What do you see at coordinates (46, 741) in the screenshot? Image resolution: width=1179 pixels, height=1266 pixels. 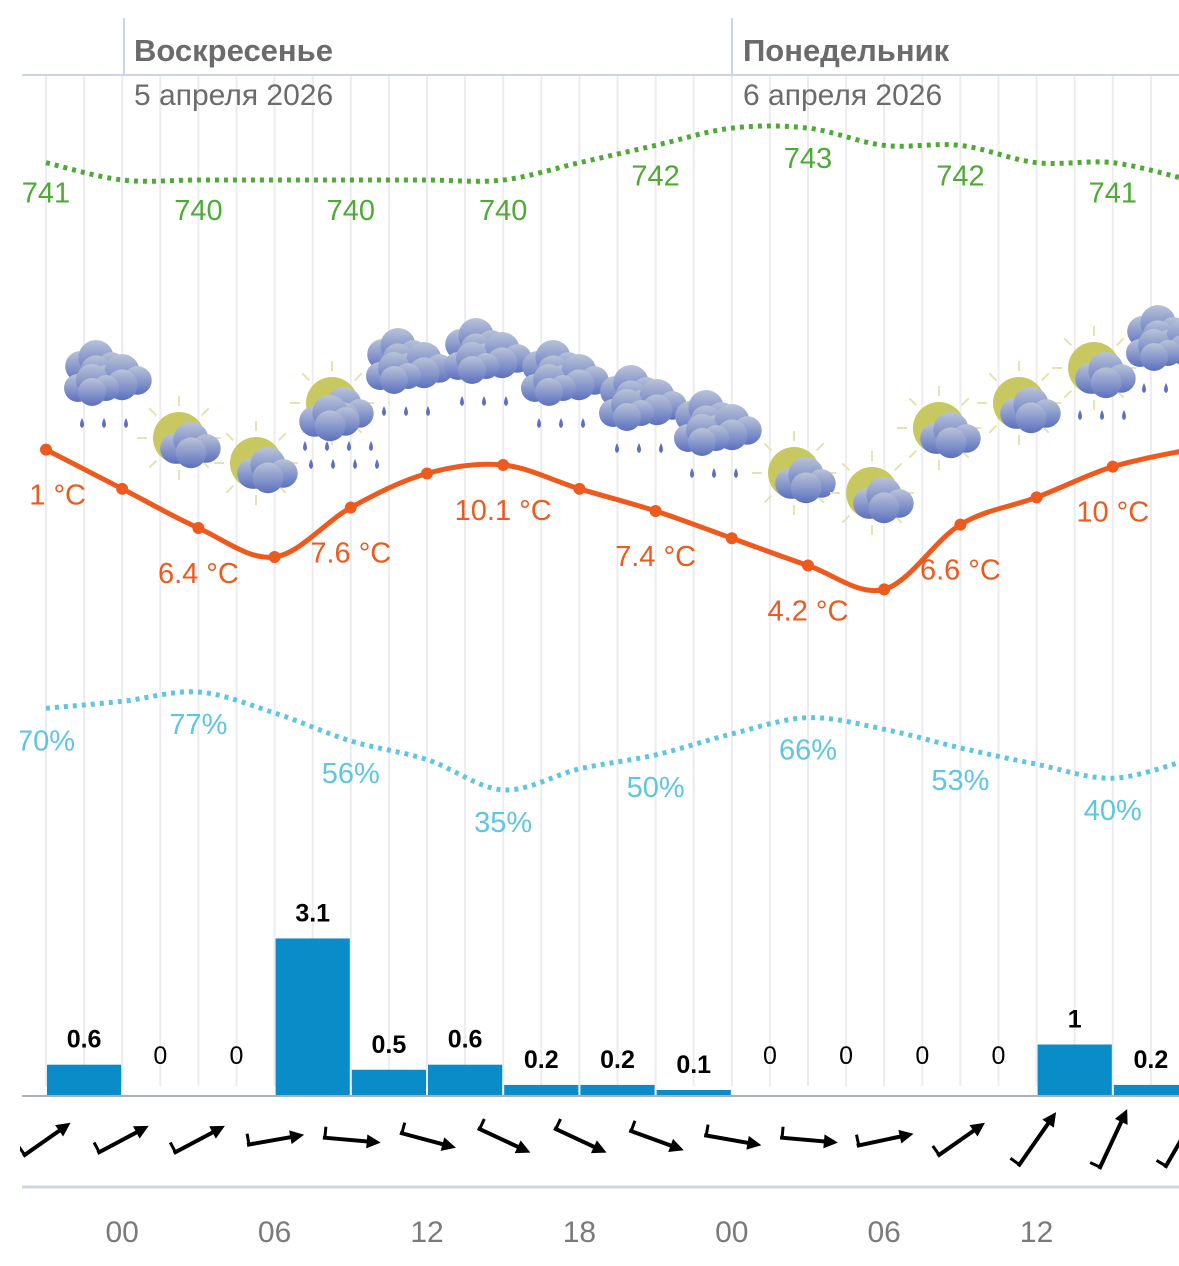 I see `humidity-label: 70%` at bounding box center [46, 741].